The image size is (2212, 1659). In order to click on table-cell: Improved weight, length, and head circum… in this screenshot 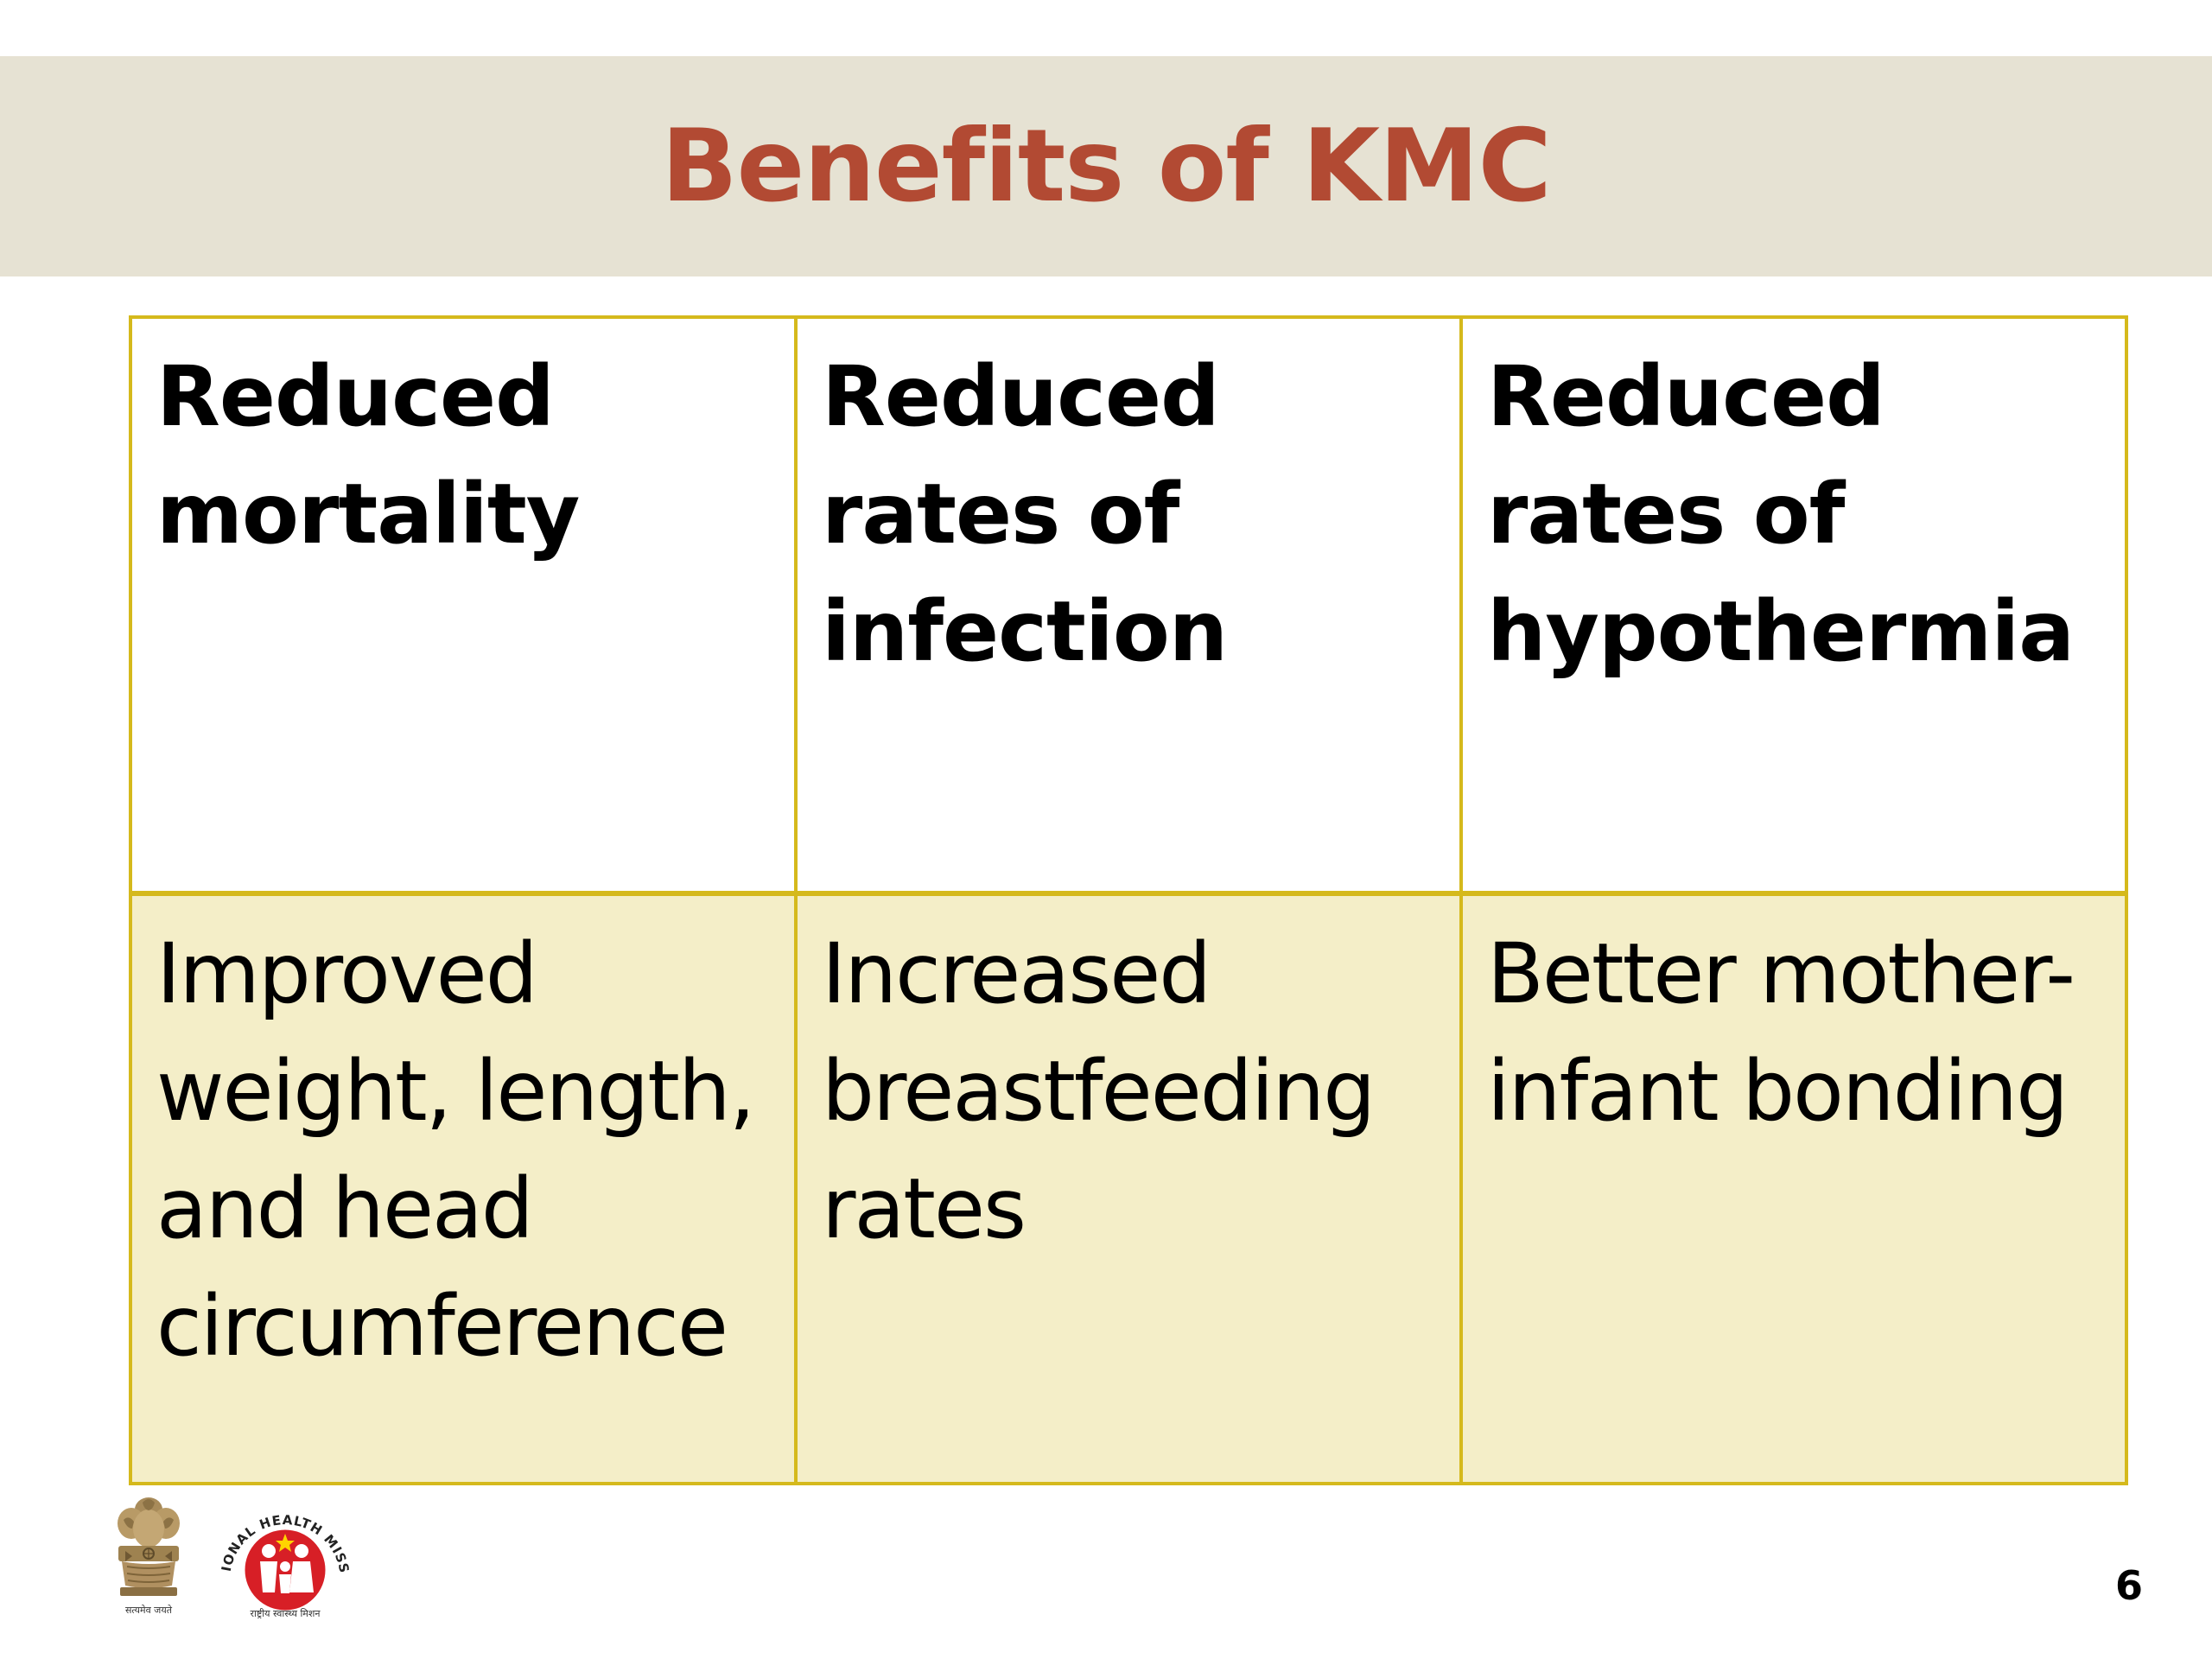, I will do `click(463, 1188)`.